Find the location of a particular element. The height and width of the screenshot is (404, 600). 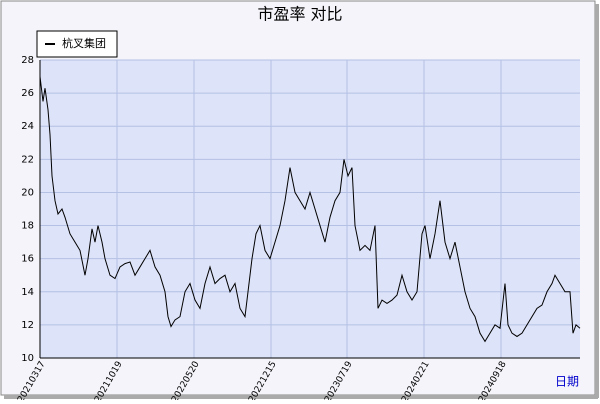

y-tick-label: 10 is located at coordinates (27, 358).